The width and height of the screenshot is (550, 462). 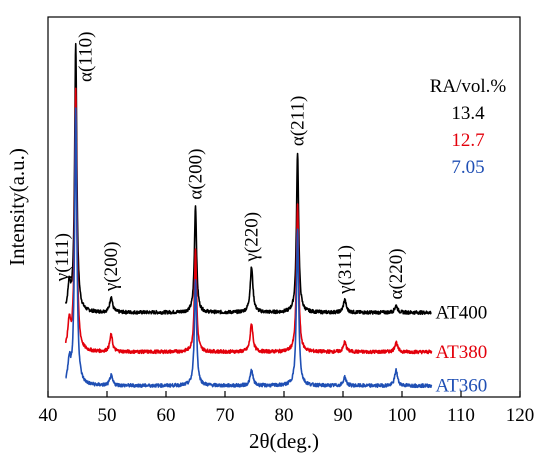 What do you see at coordinates (284, 441) in the screenshot?
I see `x-axis-label: 2θ(deg.)` at bounding box center [284, 441].